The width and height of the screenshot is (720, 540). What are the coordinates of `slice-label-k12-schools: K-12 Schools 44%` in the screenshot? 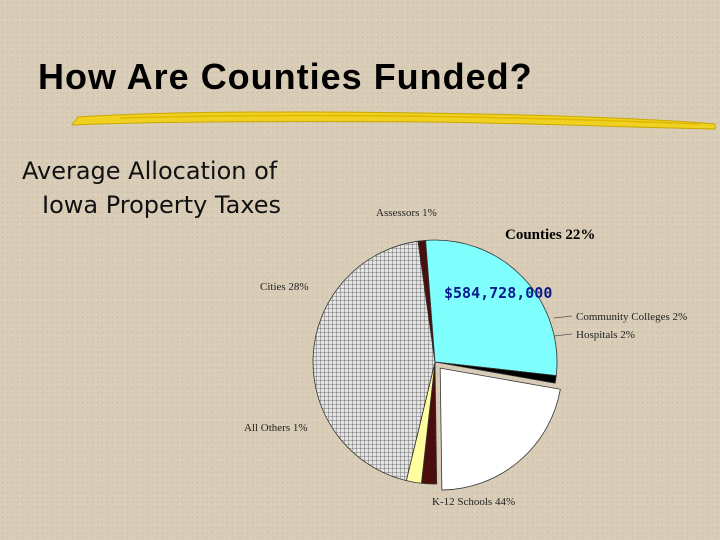 It's located at (473, 502).